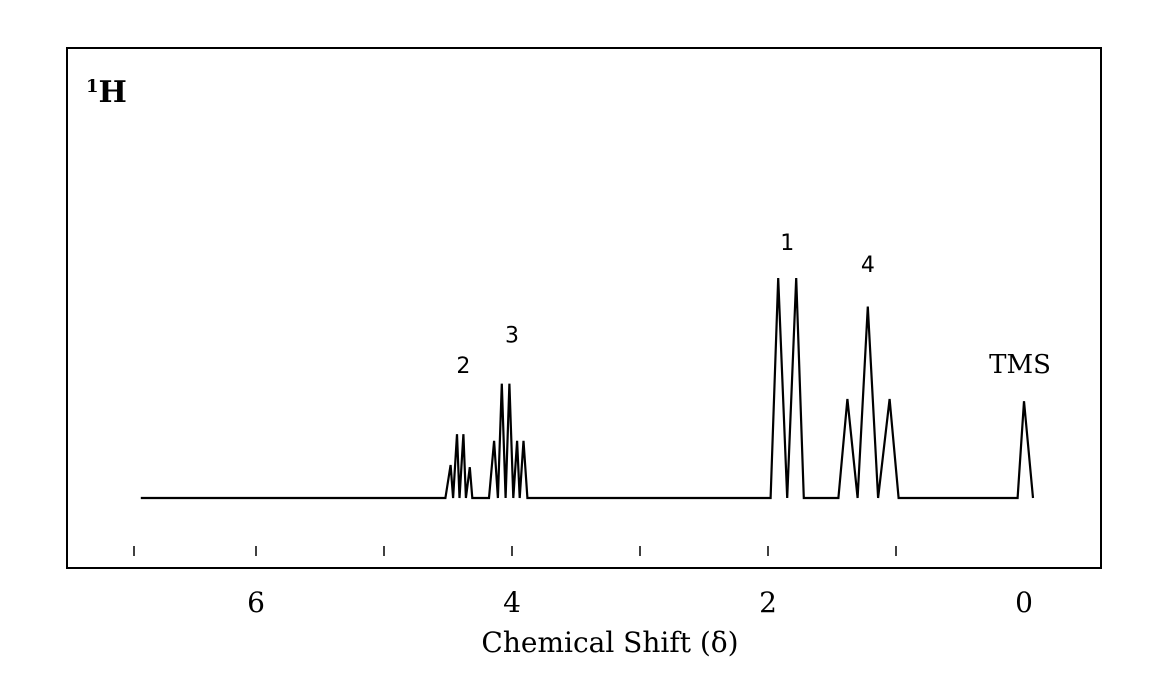  I want to click on peak-label: 4, so click(868, 265).